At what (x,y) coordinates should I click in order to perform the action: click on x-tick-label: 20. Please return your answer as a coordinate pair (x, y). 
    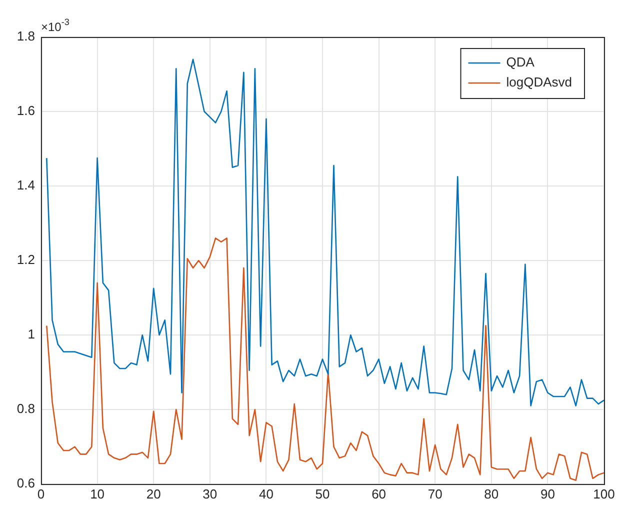
    Looking at the image, I should click on (153, 494).